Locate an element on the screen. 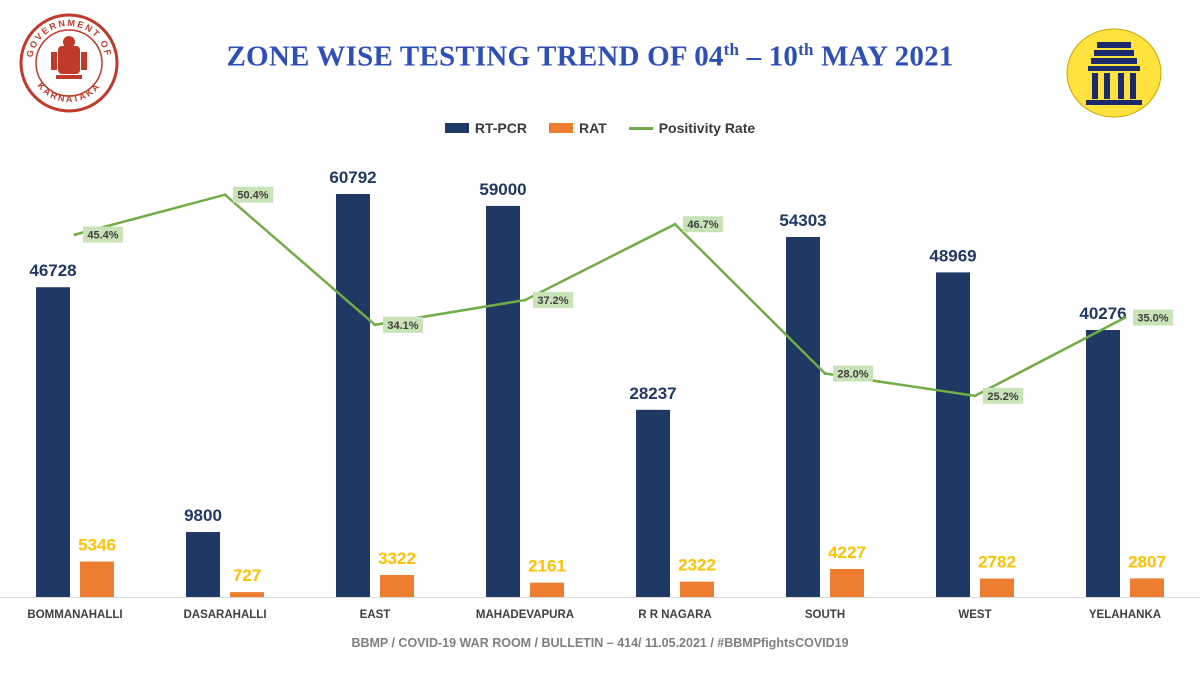 The width and height of the screenshot is (1200, 675). chart-legend: RT-PCR RAT Positivity Rate is located at coordinates (600, 128).